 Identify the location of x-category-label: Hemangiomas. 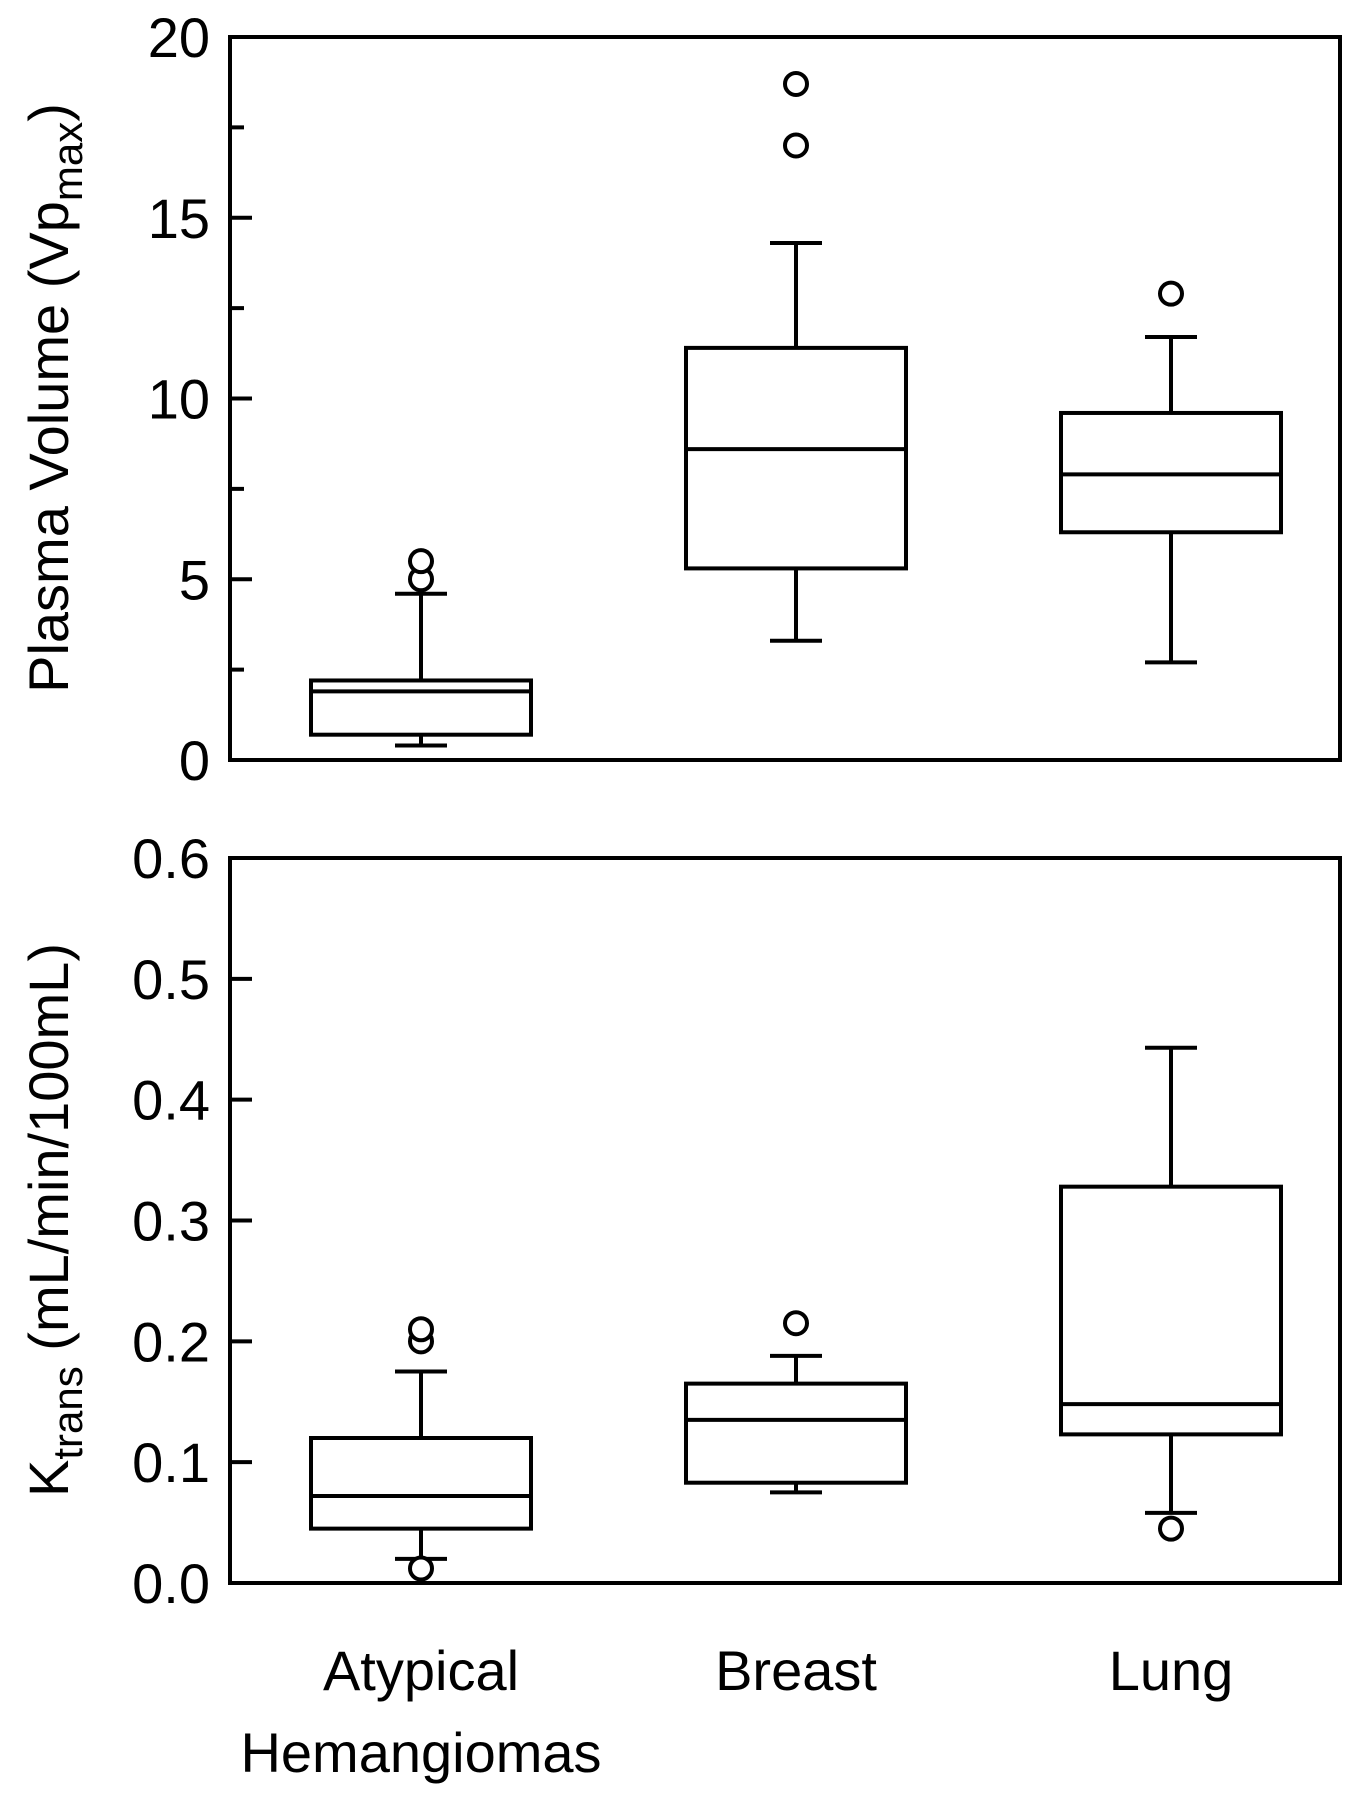
(420, 1752).